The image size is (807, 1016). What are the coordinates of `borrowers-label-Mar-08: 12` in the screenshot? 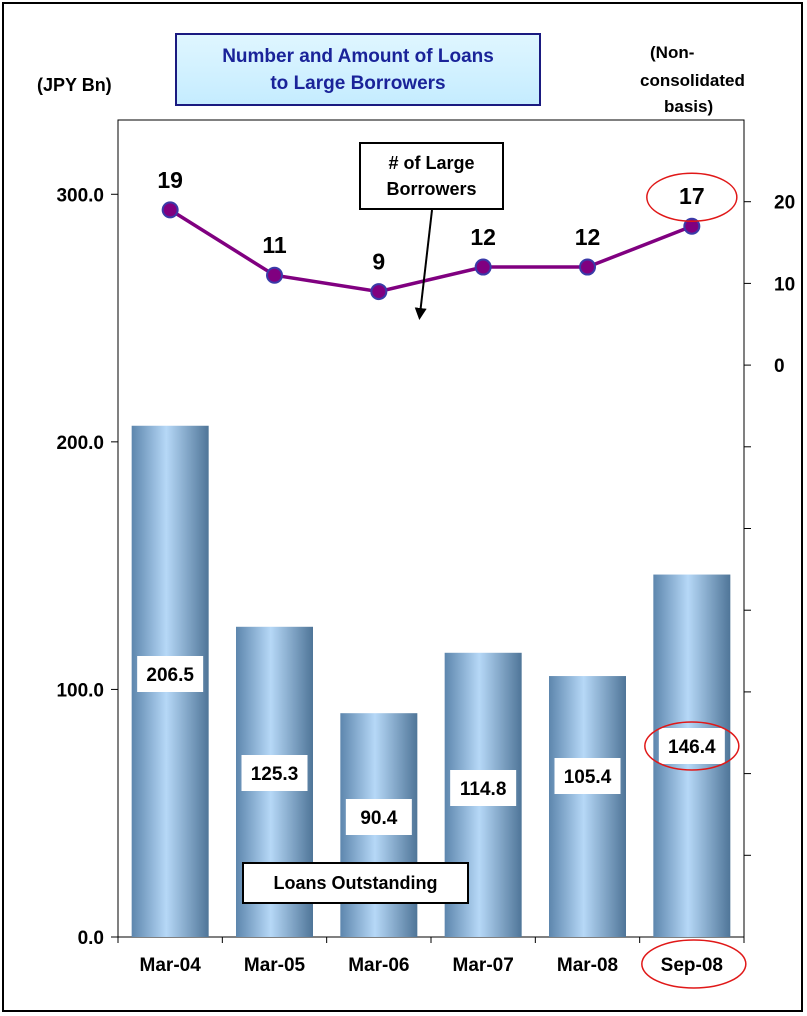 It's located at (588, 237).